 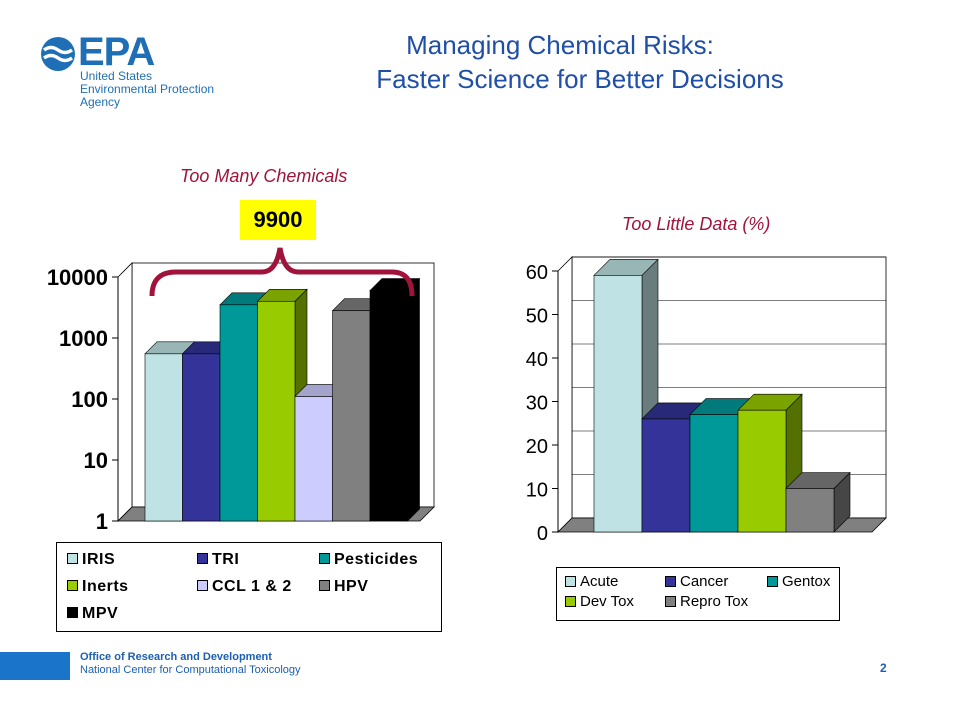 What do you see at coordinates (125, 392) in the screenshot?
I see `chart1-side-wall` at bounding box center [125, 392].